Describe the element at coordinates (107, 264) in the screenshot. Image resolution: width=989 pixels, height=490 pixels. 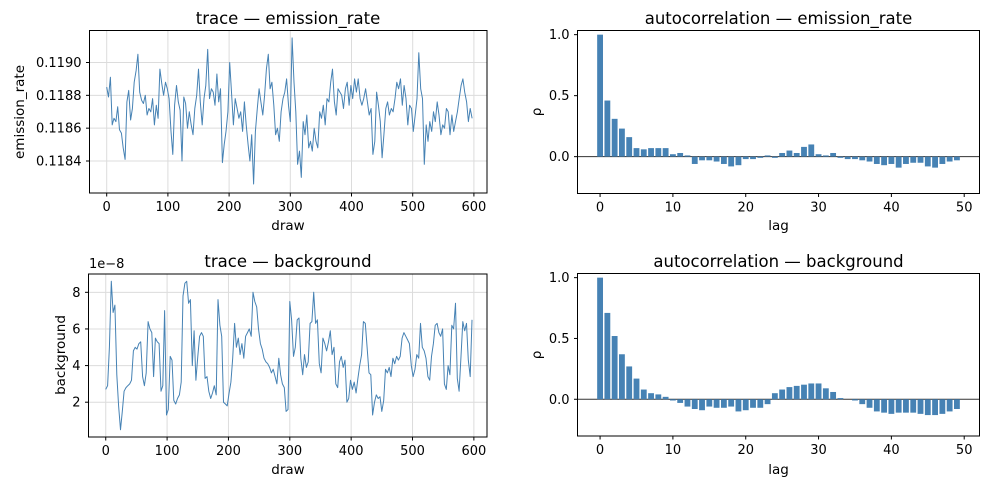
I see `y-axis-offset-label: 1e−8` at that location.